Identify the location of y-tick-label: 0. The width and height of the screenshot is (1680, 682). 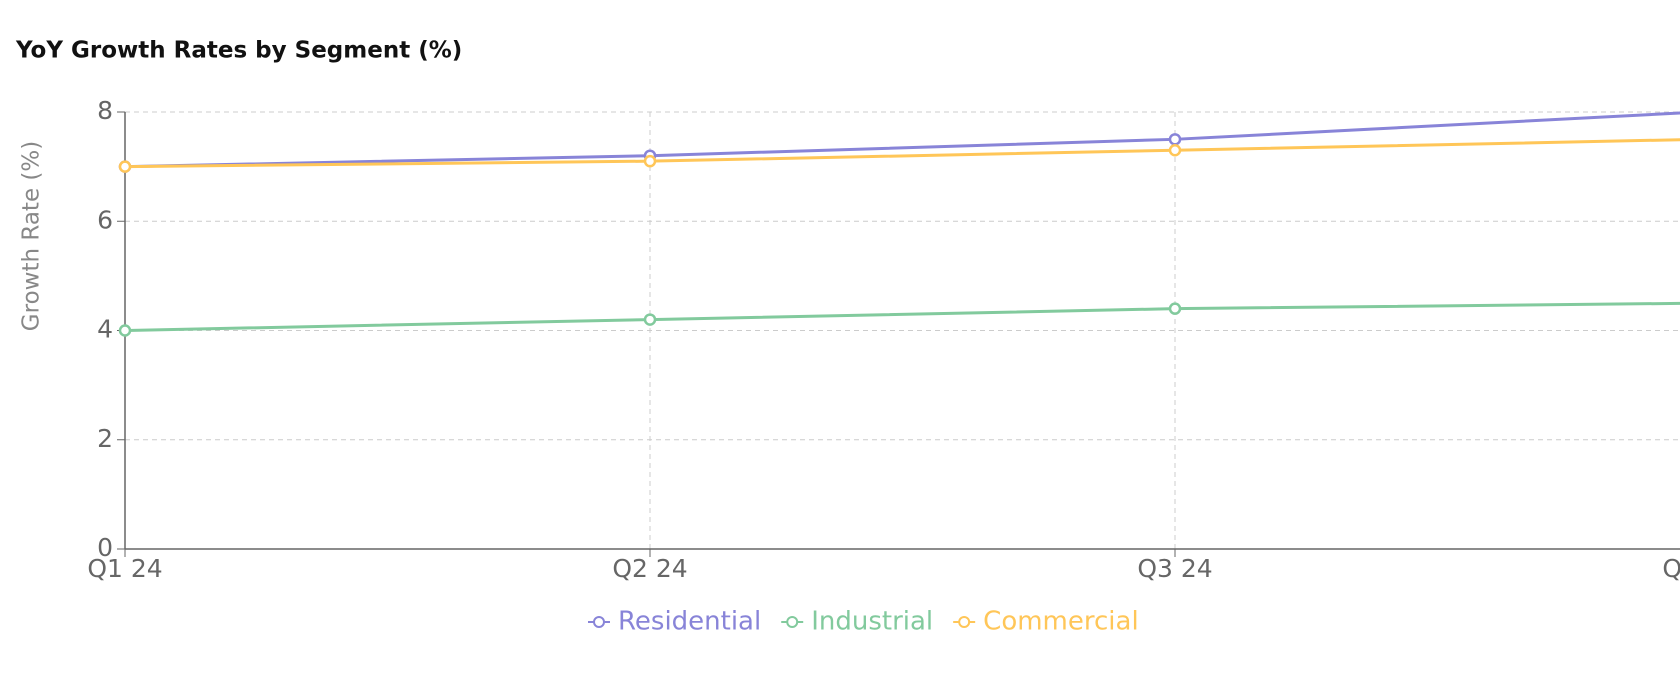
(105, 547).